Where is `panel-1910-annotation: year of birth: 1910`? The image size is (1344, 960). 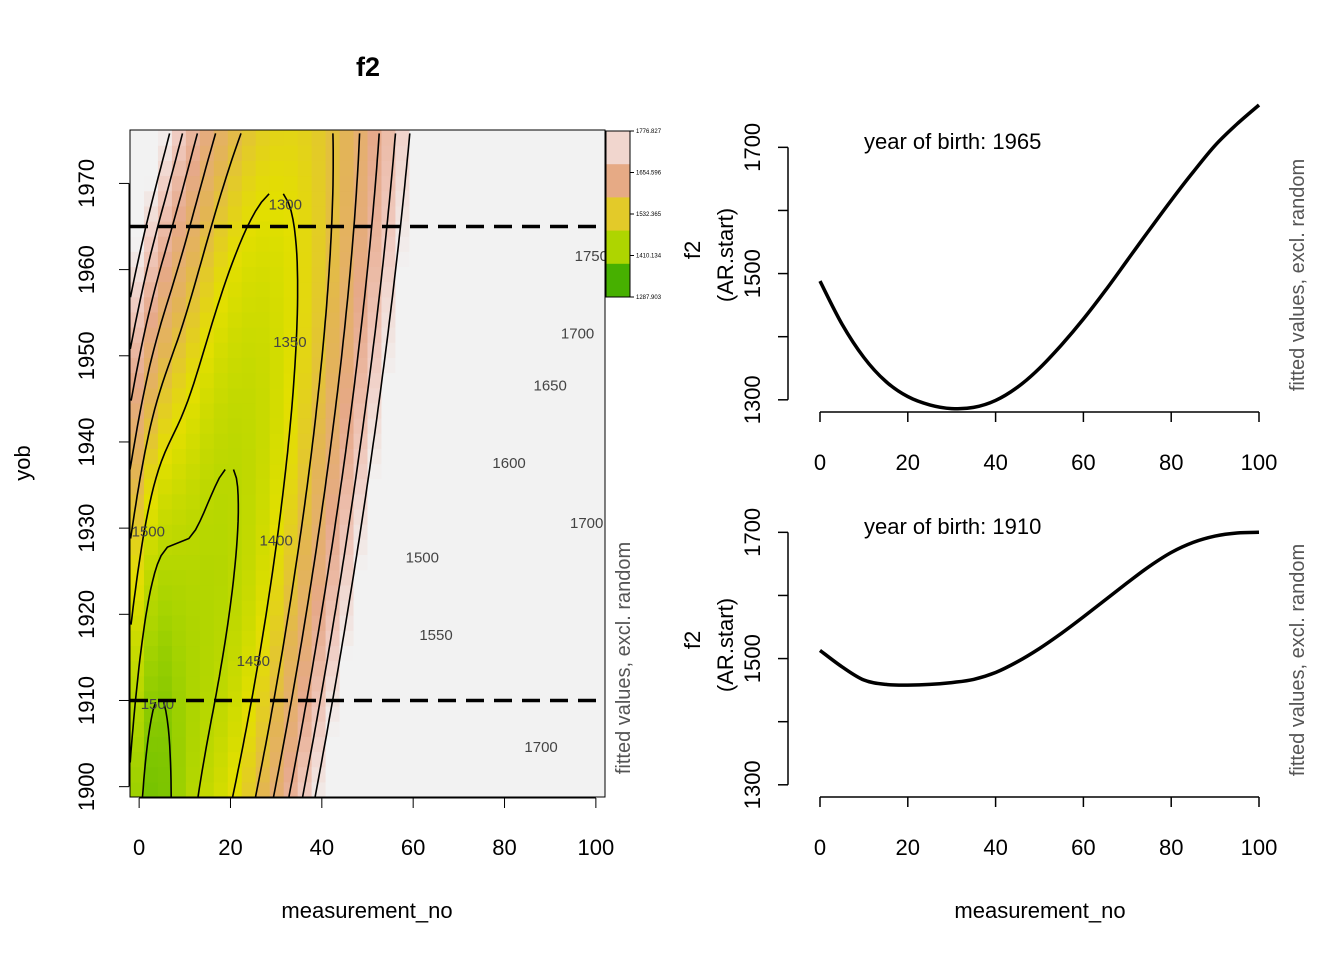
panel-1910-annotation: year of birth: 1910 is located at coordinates (952, 526).